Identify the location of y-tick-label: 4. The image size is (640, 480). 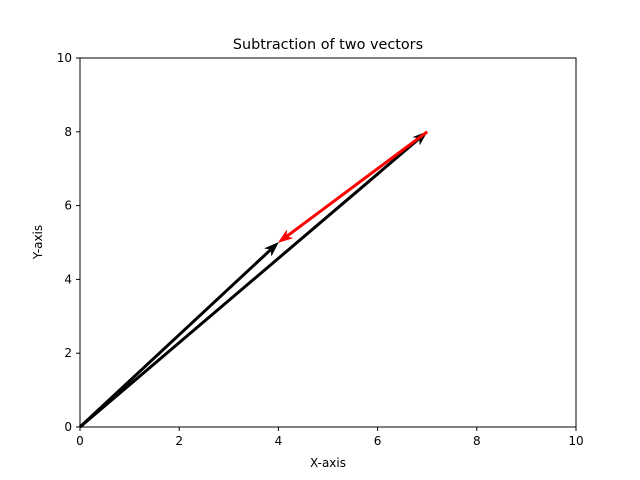
(68, 279).